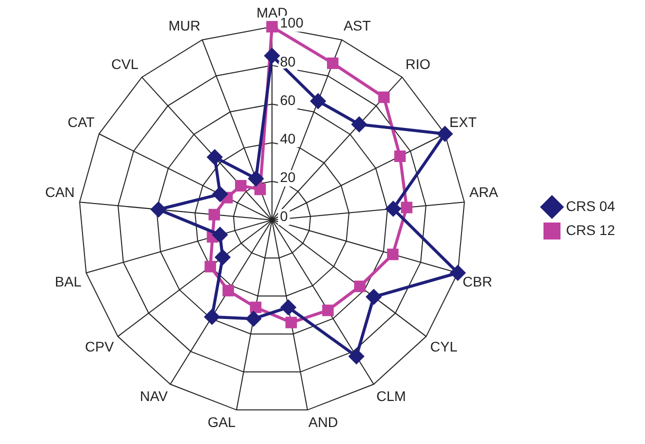 Image resolution: width=645 pixels, height=444 pixels. Describe the element at coordinates (222, 422) in the screenshot. I see `spoke-label: GAL` at that location.